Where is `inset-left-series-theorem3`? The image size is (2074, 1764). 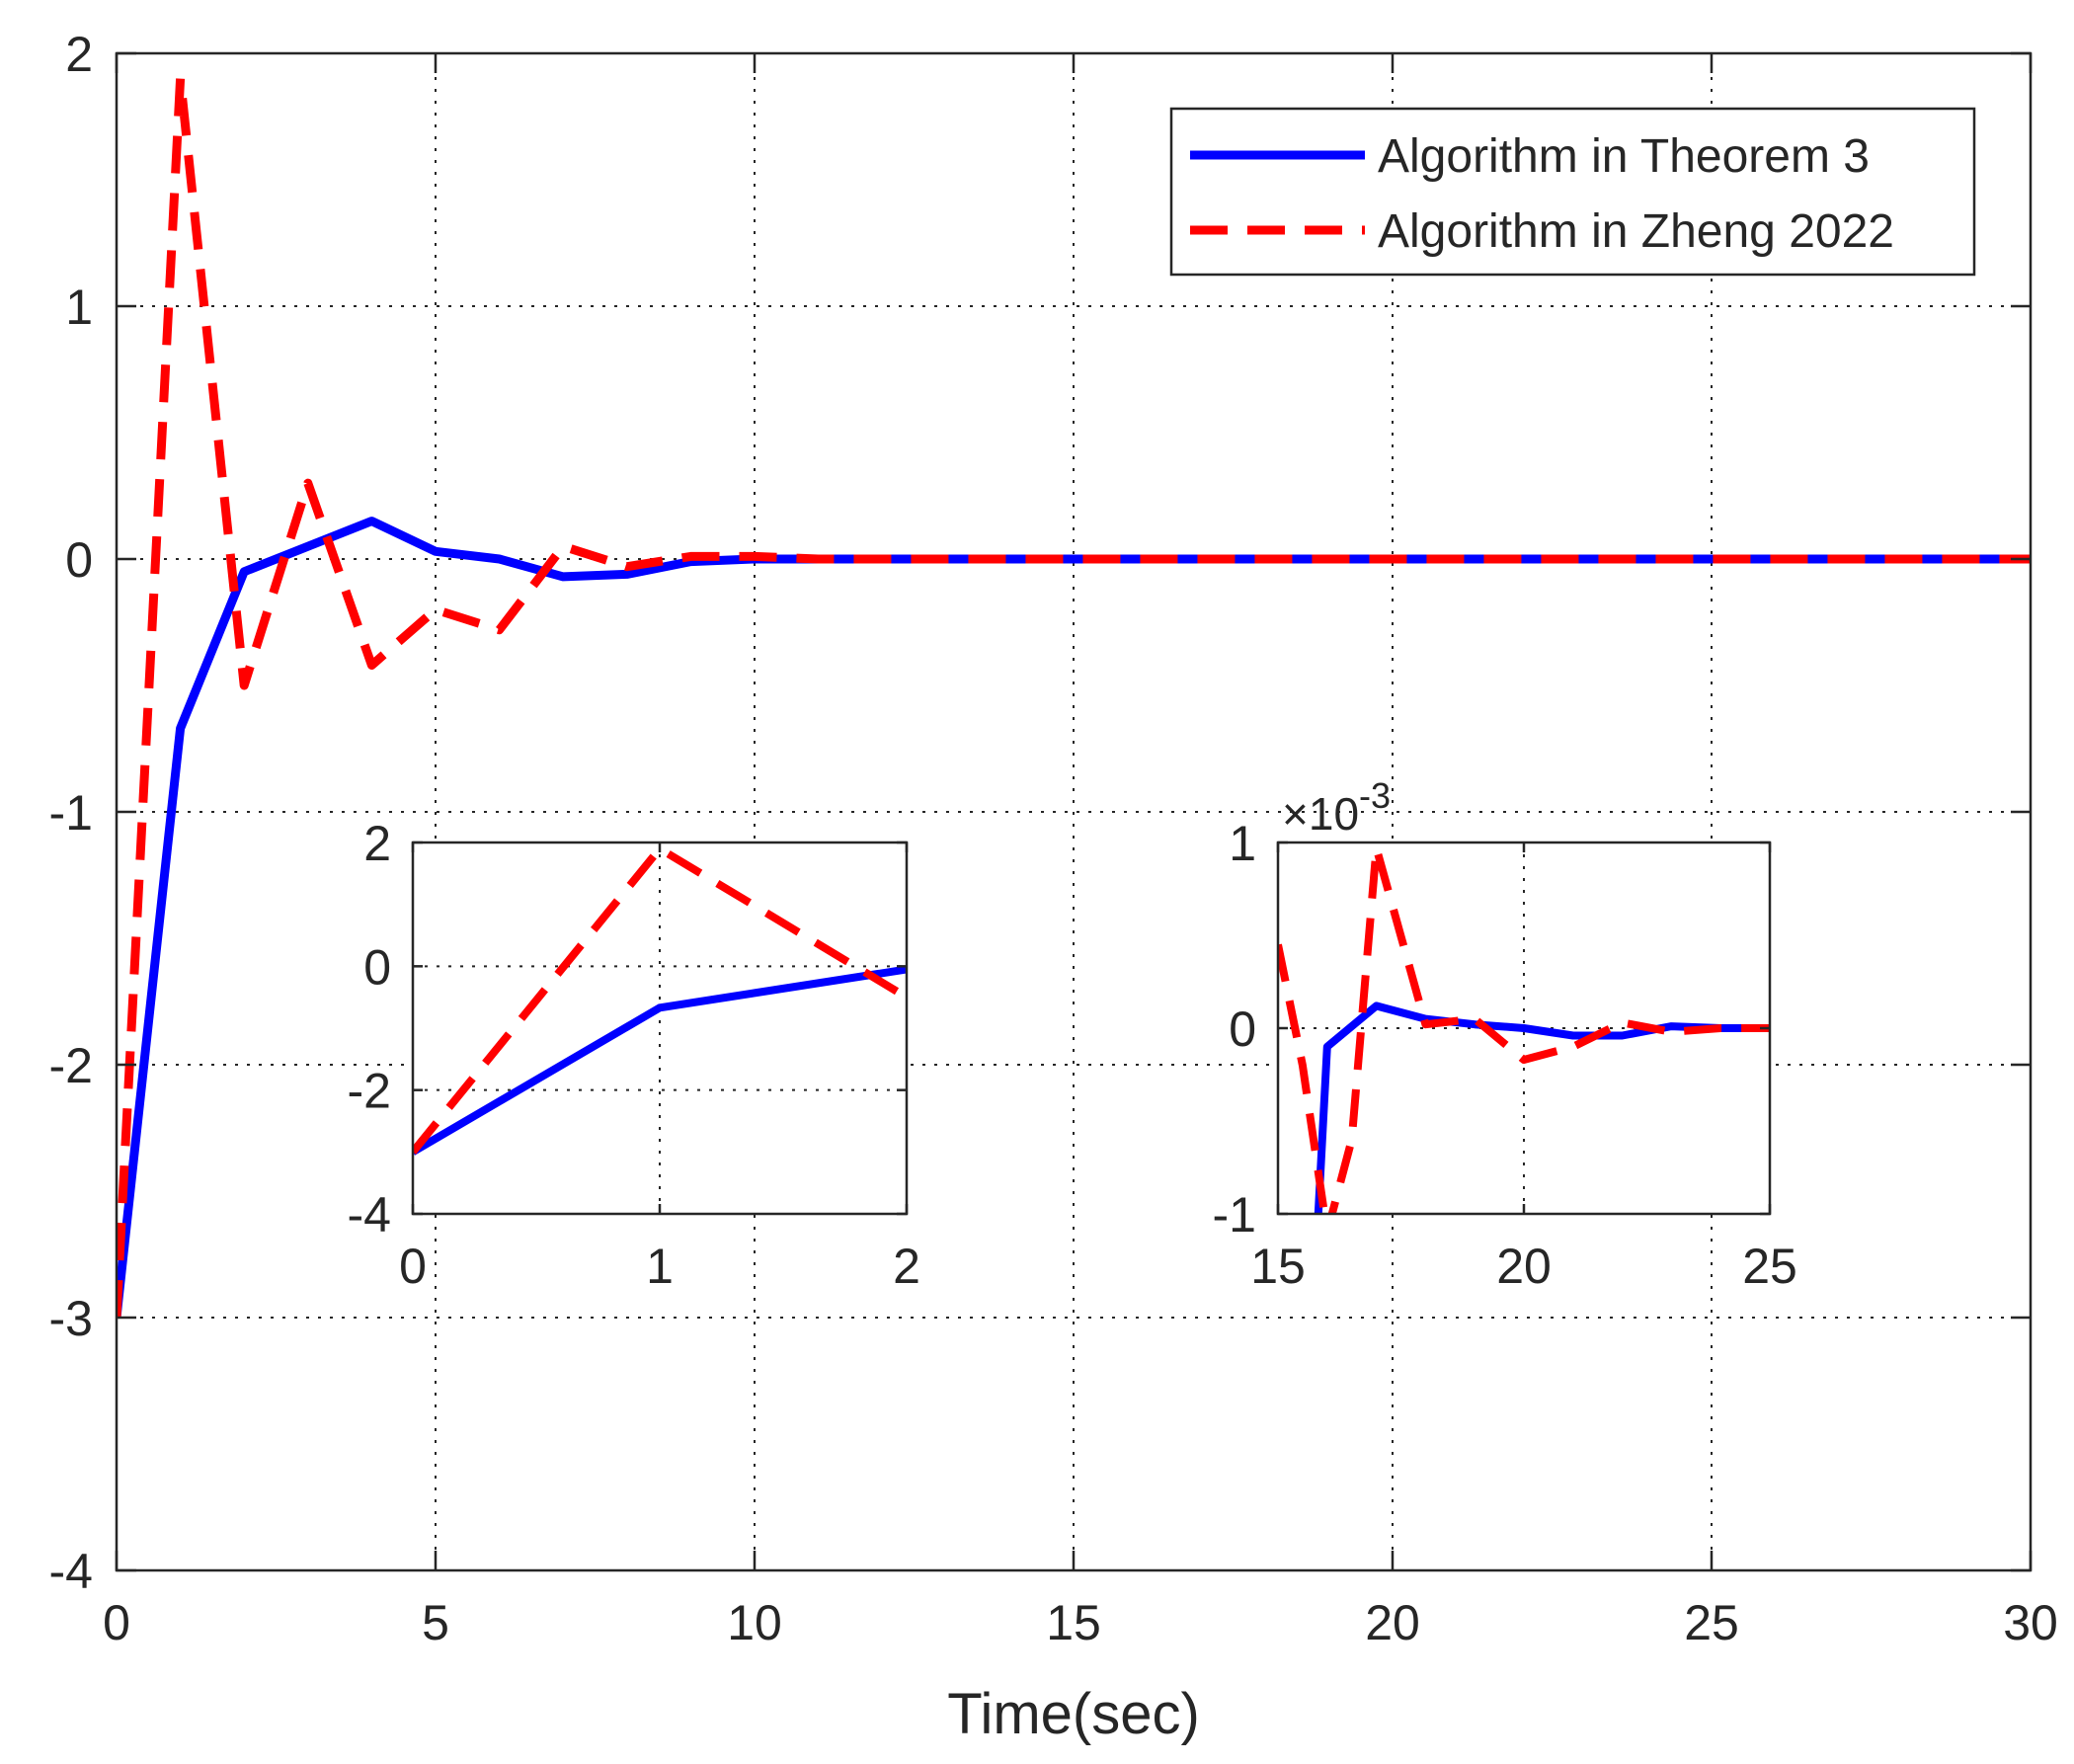 inset-left-series-theorem3 is located at coordinates (660, 1061).